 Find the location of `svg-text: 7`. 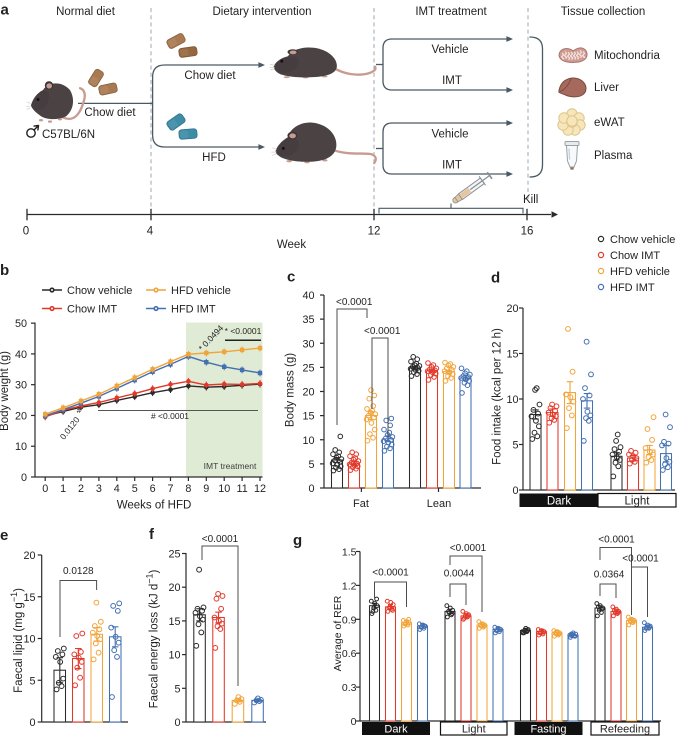

svg-text: 7 is located at coordinates (170, 489).